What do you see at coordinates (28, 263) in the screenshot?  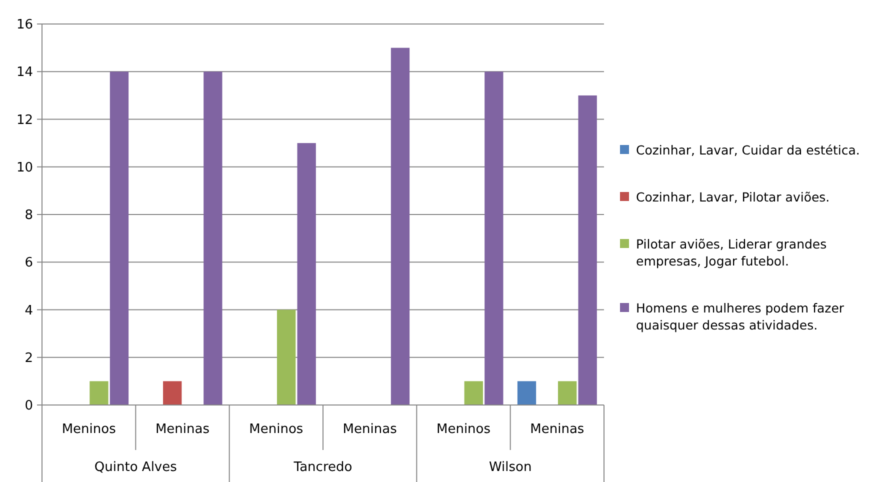 I see `y-tick-label: 6` at bounding box center [28, 263].